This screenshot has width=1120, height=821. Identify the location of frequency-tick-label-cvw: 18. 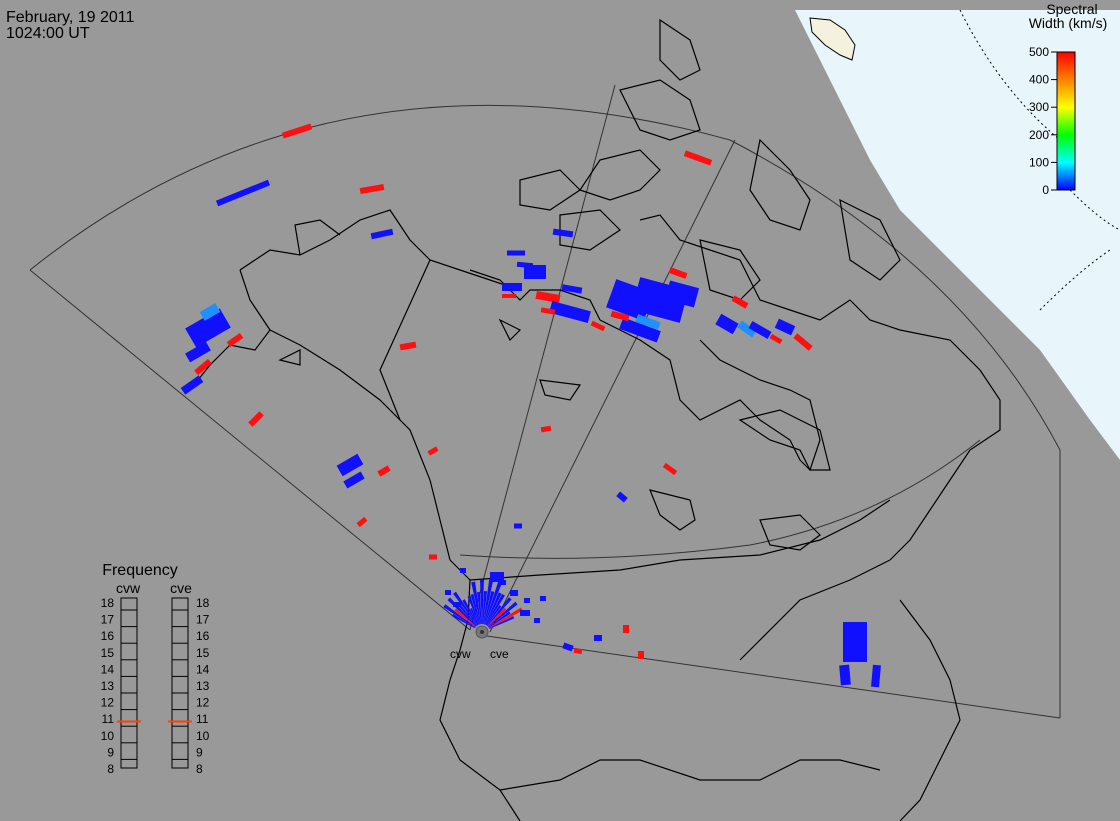
(108, 603).